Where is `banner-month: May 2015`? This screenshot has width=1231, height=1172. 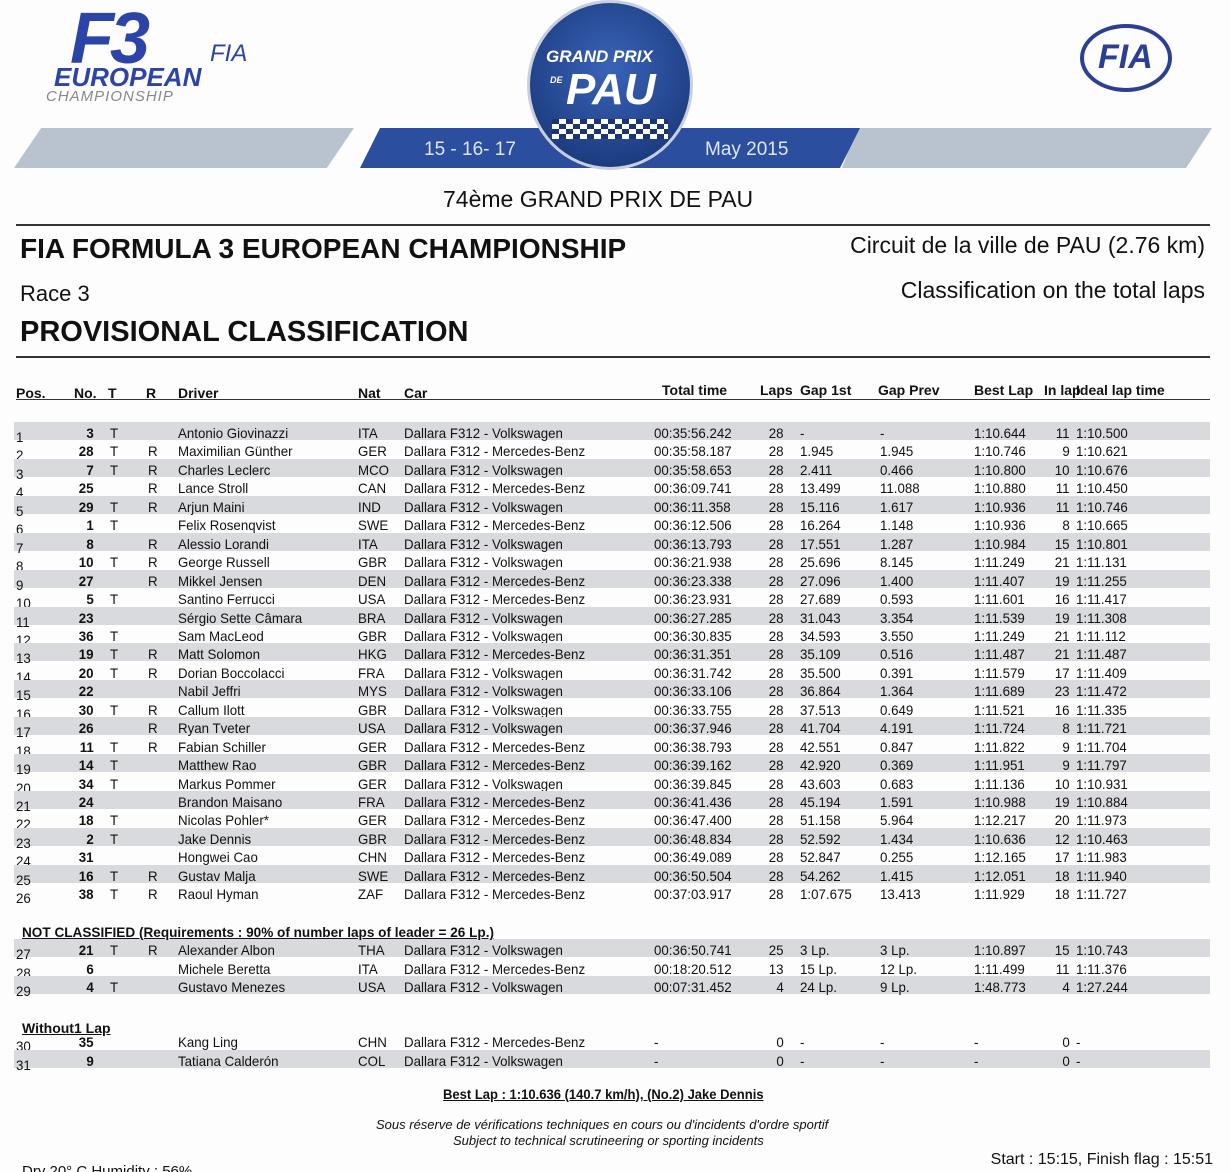
banner-month: May 2015 is located at coordinates (747, 149).